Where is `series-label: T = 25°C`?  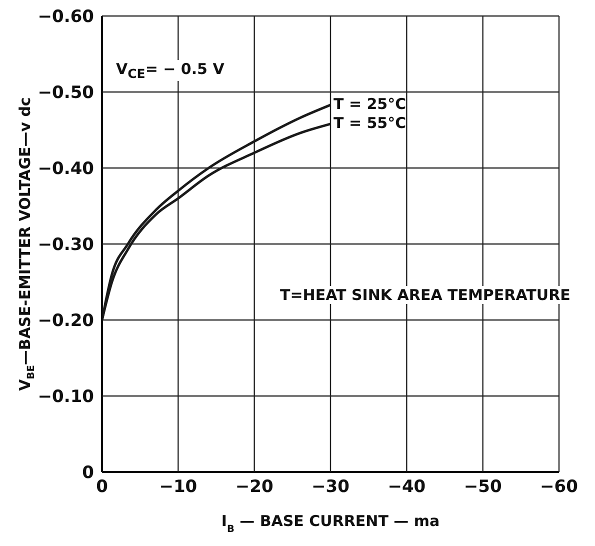
series-label: T = 25°C is located at coordinates (370, 104).